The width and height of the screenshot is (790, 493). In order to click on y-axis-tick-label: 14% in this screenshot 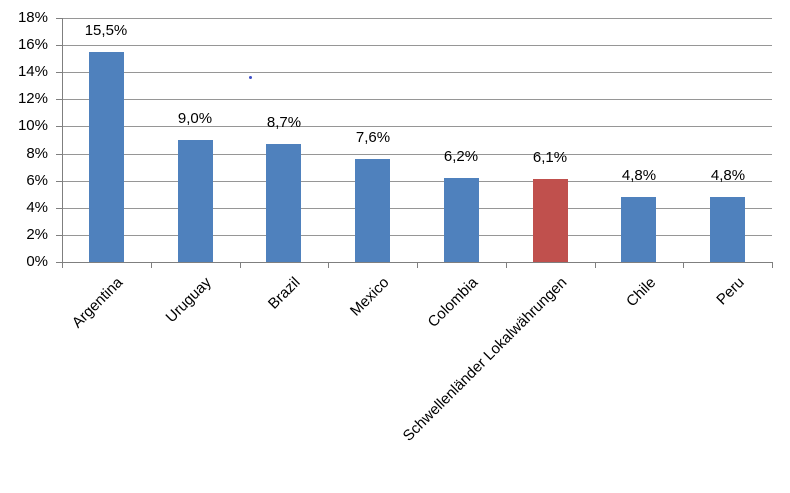, I will do `click(32, 71)`.